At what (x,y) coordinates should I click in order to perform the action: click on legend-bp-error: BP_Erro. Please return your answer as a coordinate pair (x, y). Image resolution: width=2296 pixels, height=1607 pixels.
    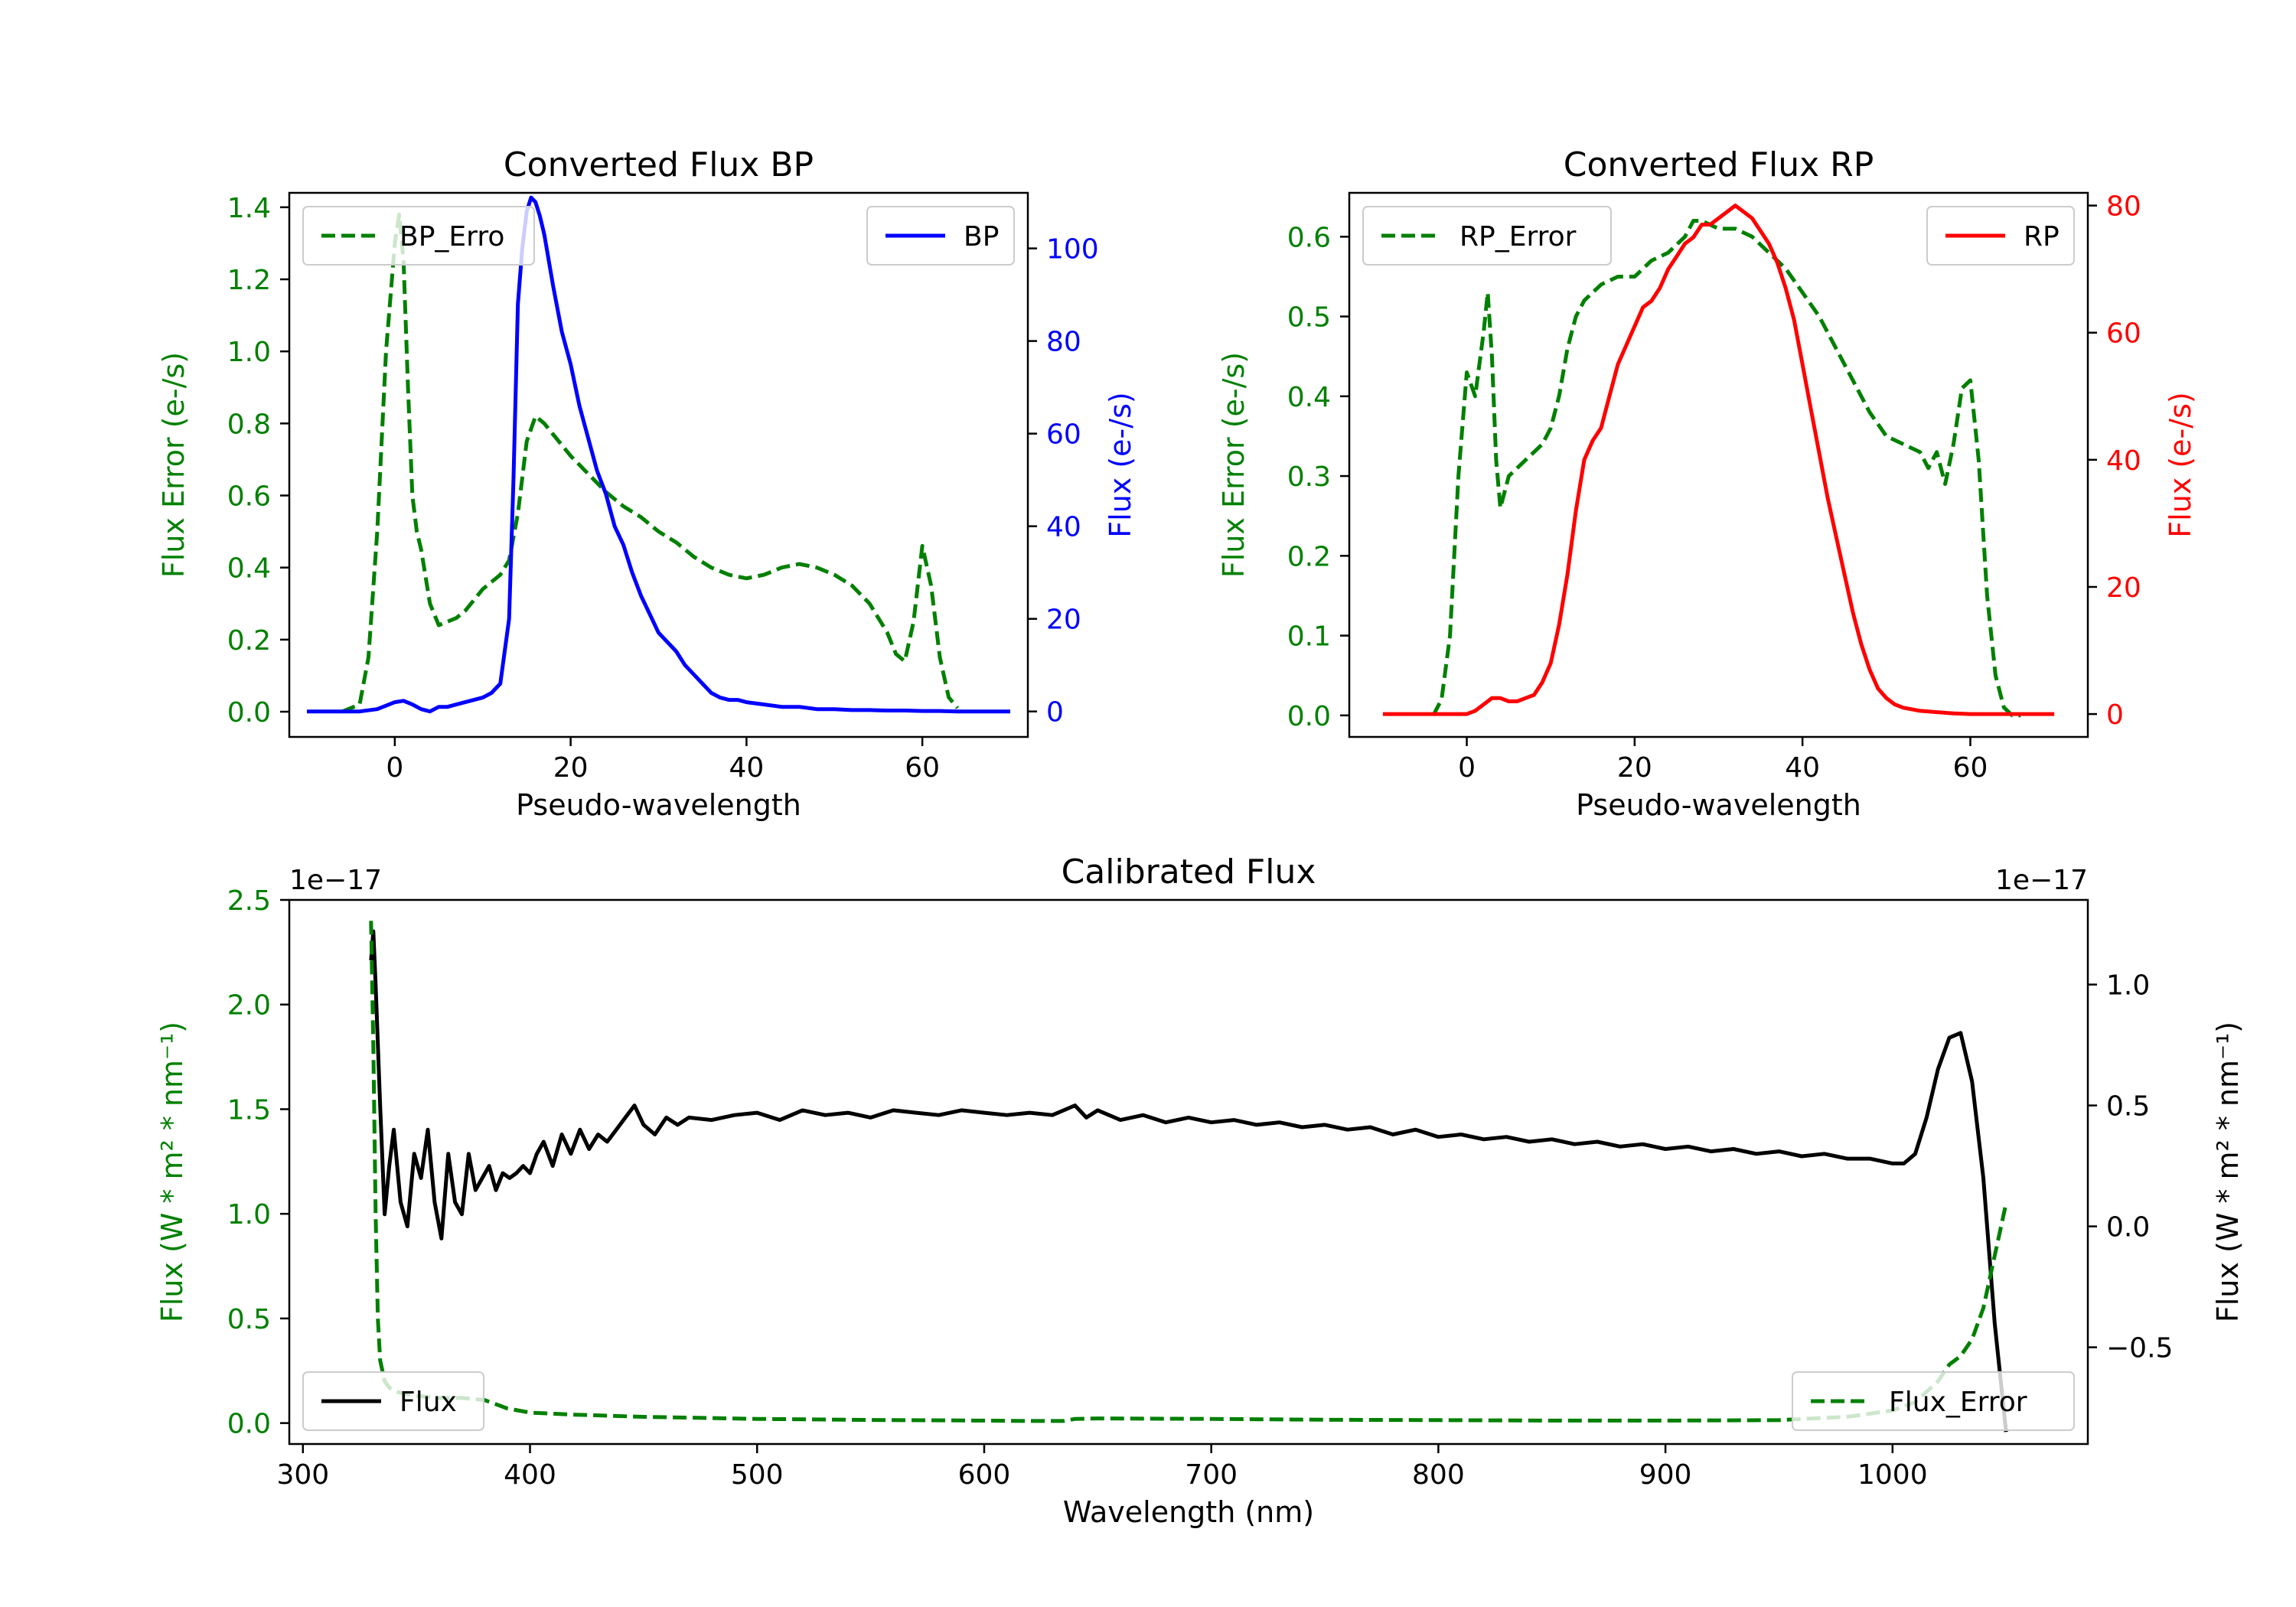
    Looking at the image, I should click on (418, 236).